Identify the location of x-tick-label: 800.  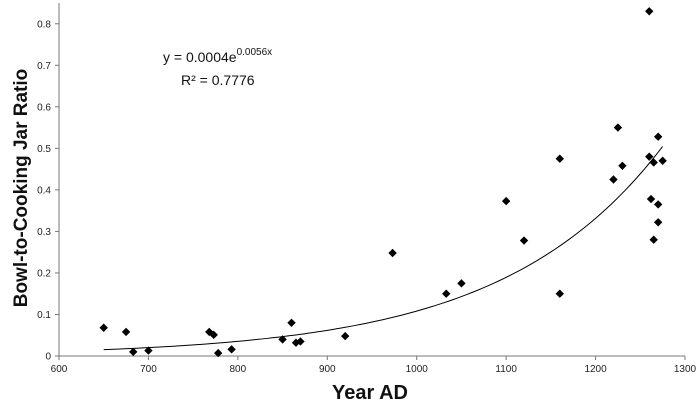
(238, 369).